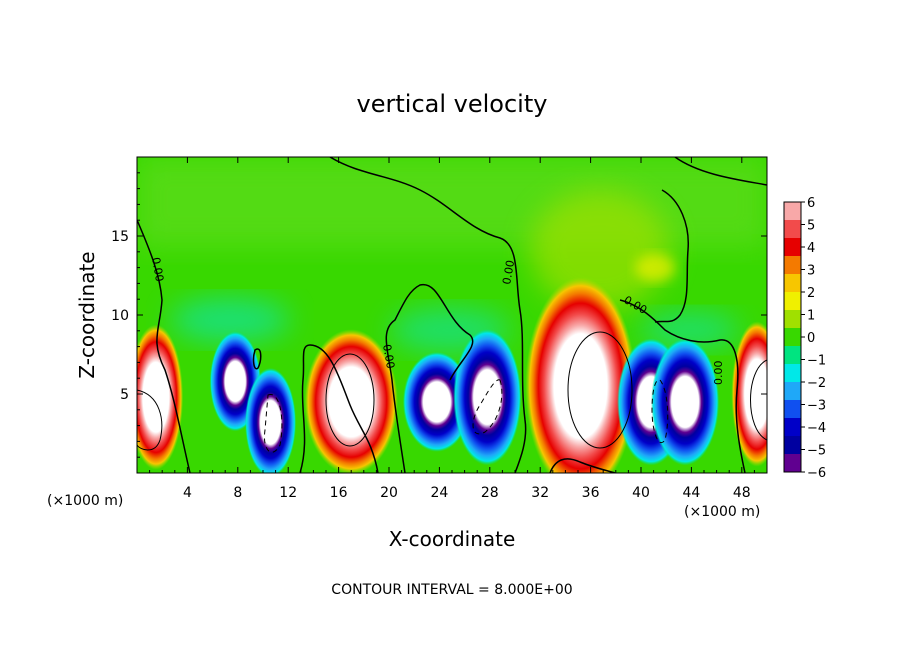 This screenshot has width=904, height=654. Describe the element at coordinates (816, 406) in the screenshot. I see `colorbar-tick-label: −3` at that location.